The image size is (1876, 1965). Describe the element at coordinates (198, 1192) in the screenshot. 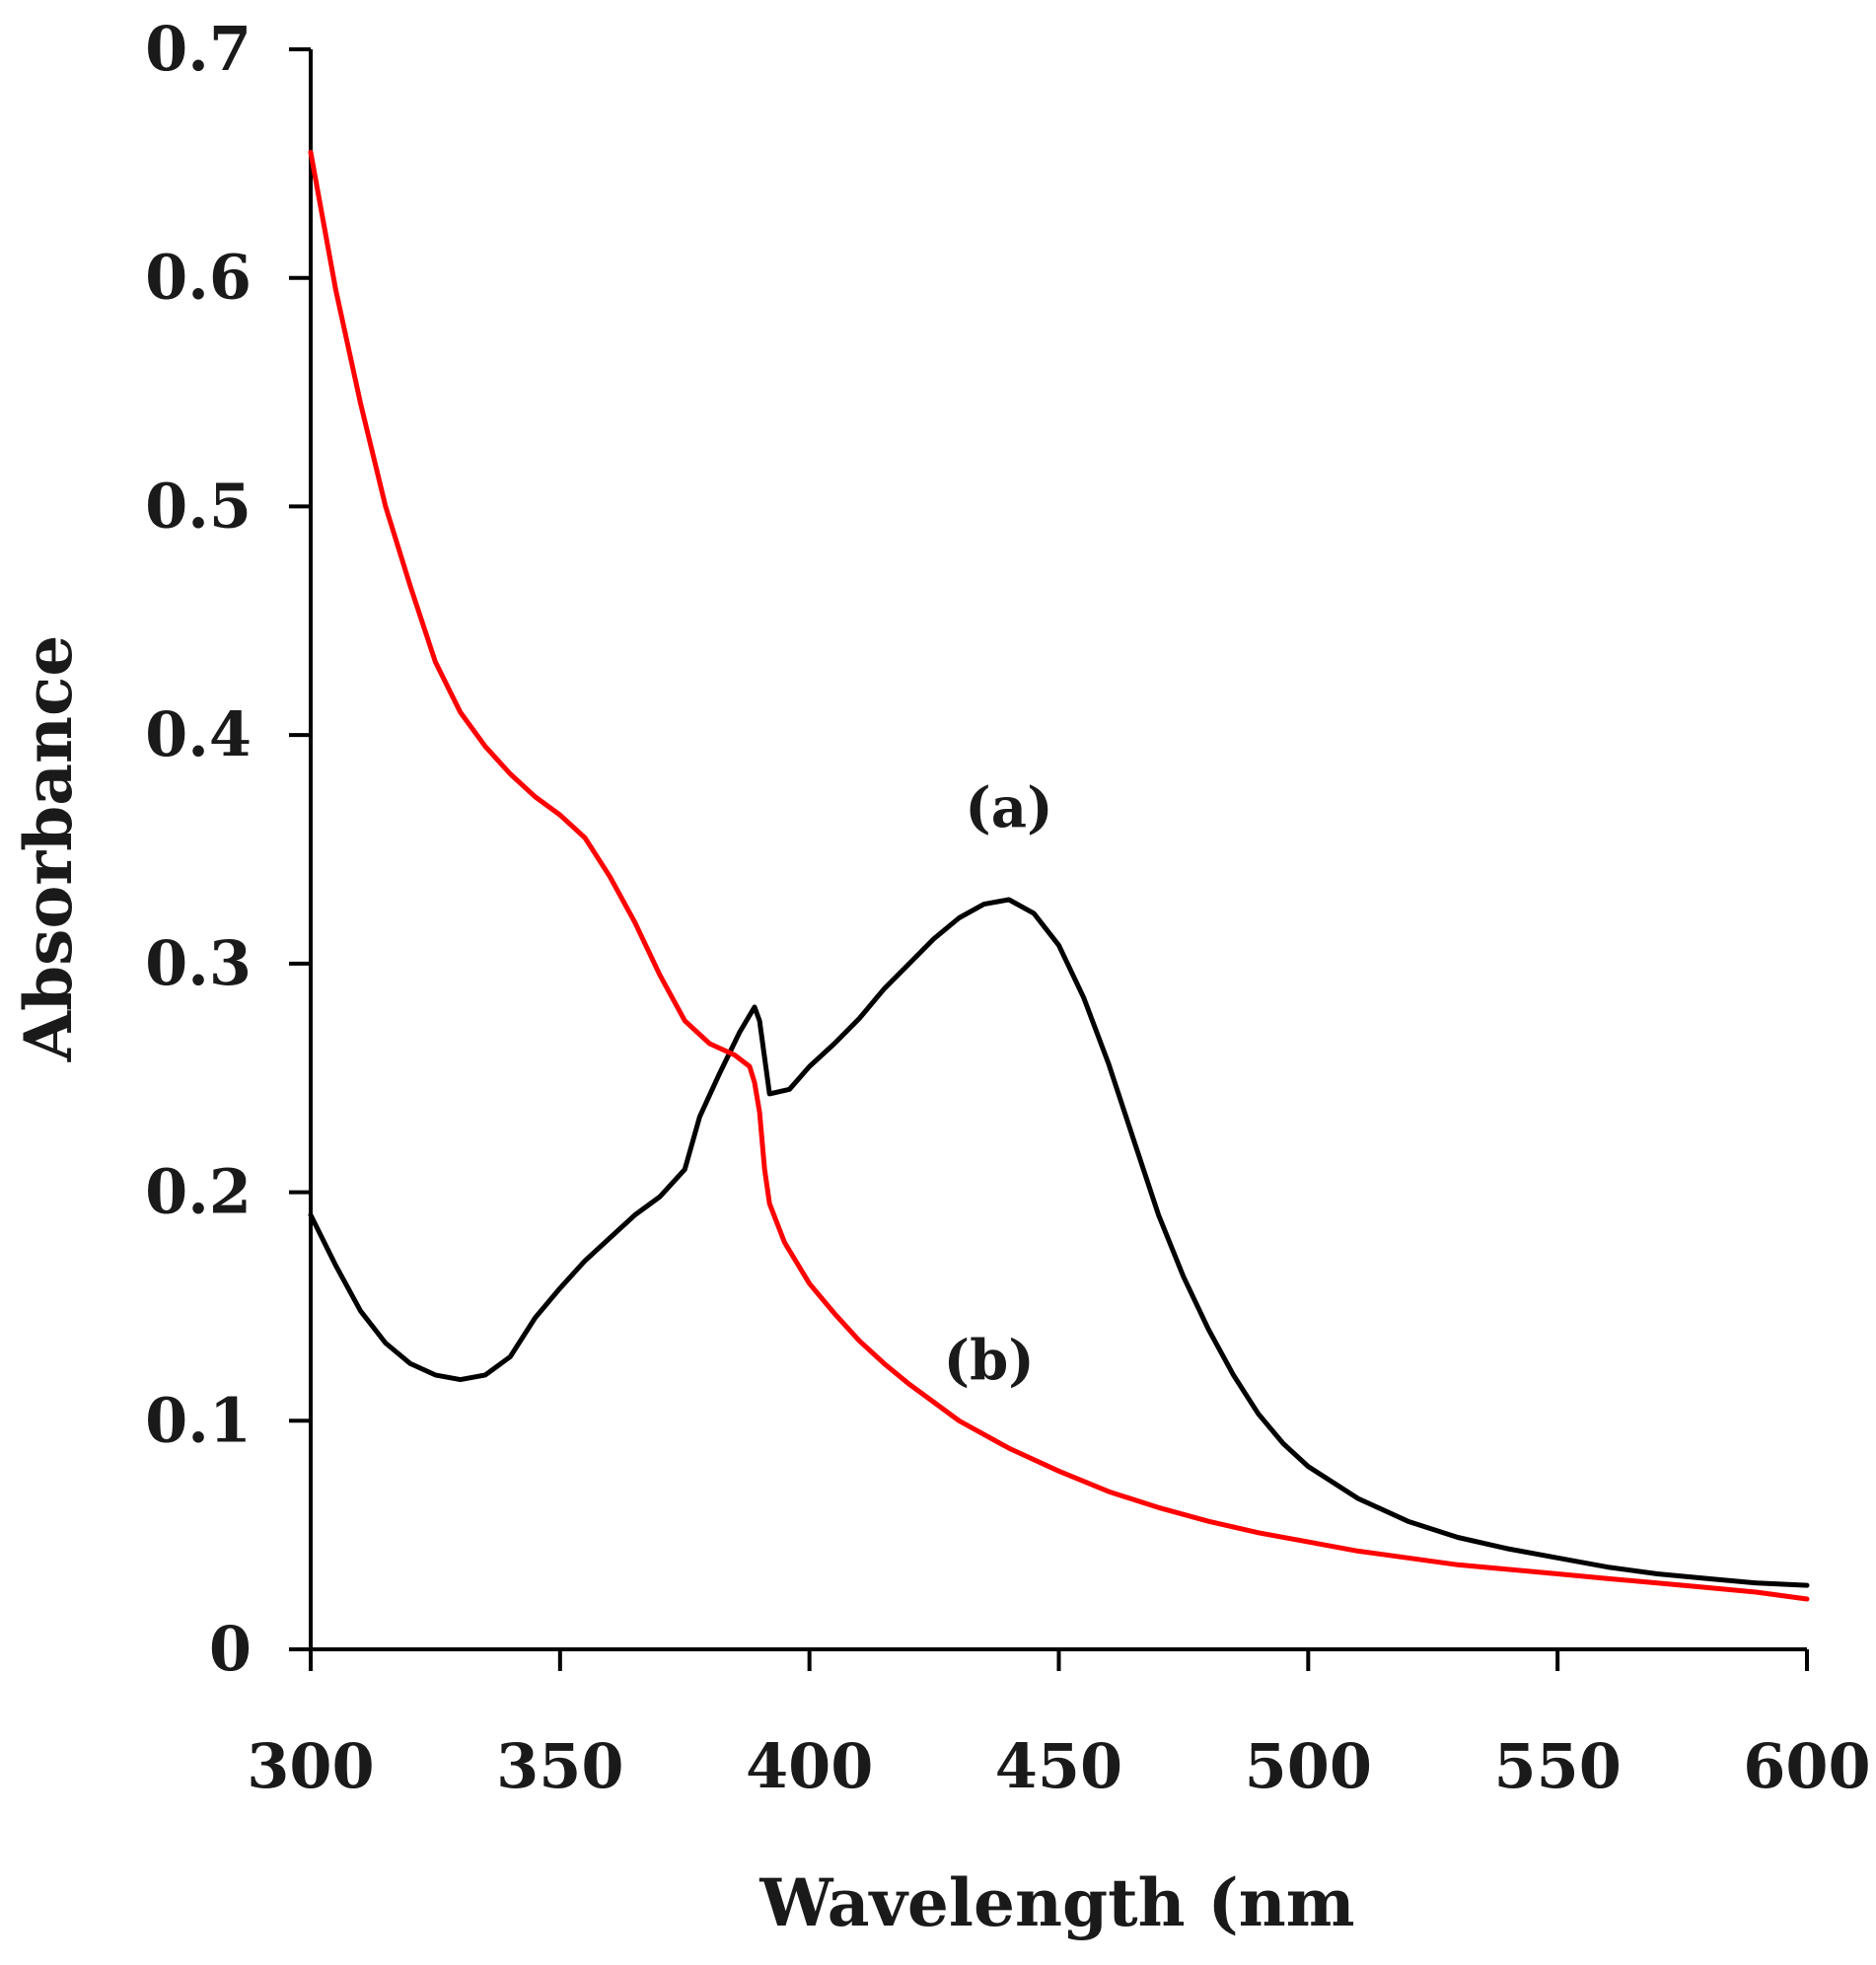

I see `y-tick-label: 0.2` at that location.